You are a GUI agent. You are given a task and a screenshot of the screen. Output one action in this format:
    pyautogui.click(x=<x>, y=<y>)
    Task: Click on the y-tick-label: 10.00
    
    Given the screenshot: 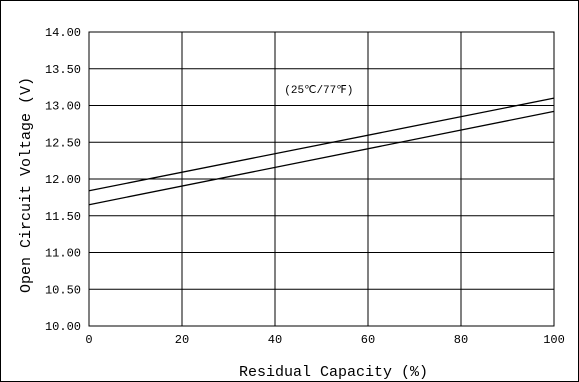 What is the action you would take?
    pyautogui.click(x=63, y=327)
    